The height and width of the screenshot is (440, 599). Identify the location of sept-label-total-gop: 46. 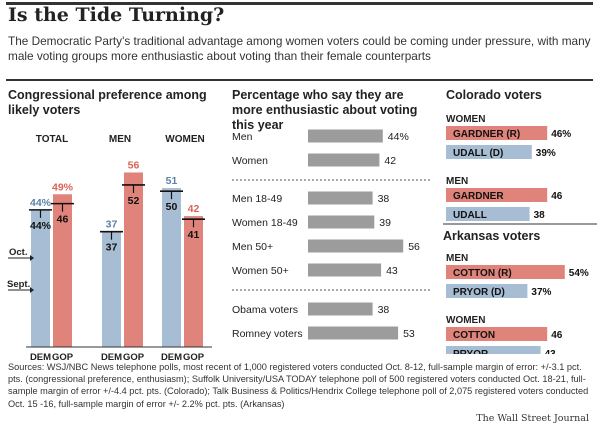
(63, 220).